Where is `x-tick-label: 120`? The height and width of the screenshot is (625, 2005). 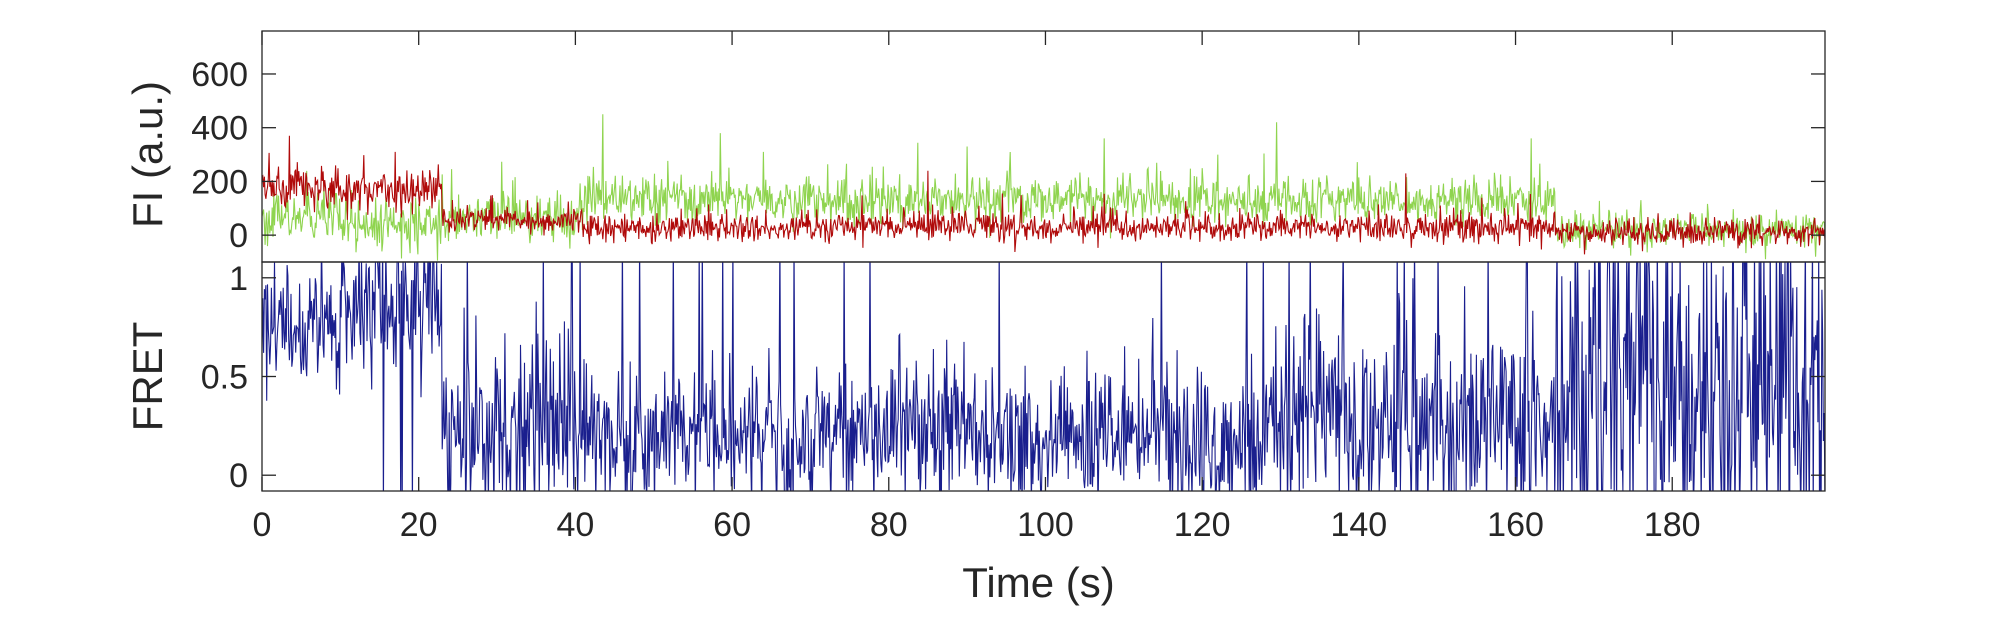 x-tick-label: 120 is located at coordinates (1202, 525).